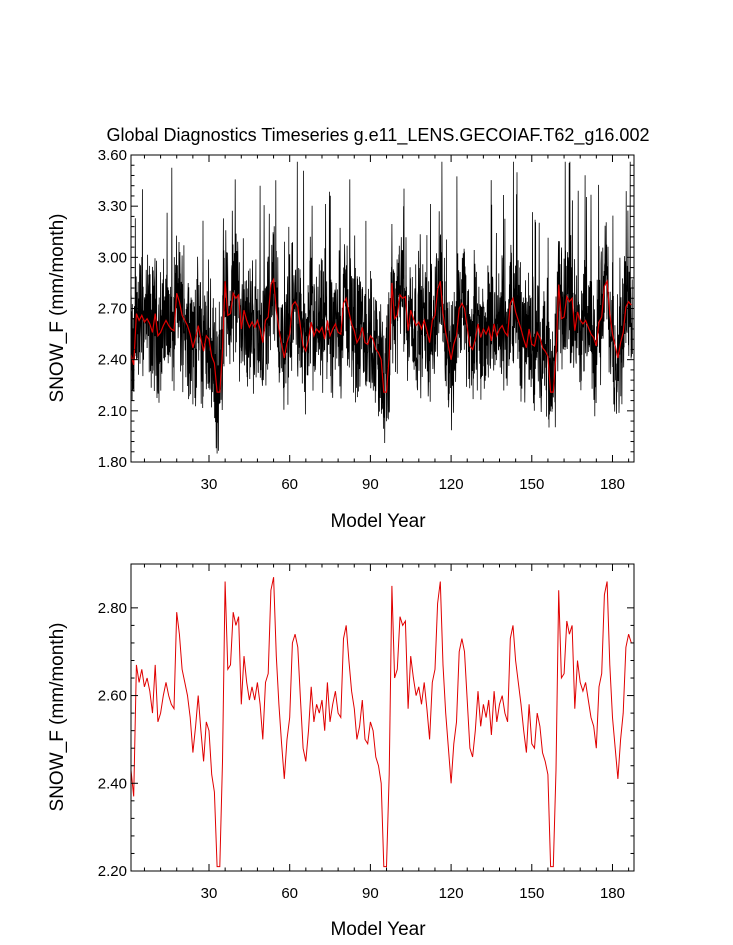 This screenshot has width=733, height=945. Describe the element at coordinates (112, 257) in the screenshot. I see `y-tick-label: 3.00` at that location.